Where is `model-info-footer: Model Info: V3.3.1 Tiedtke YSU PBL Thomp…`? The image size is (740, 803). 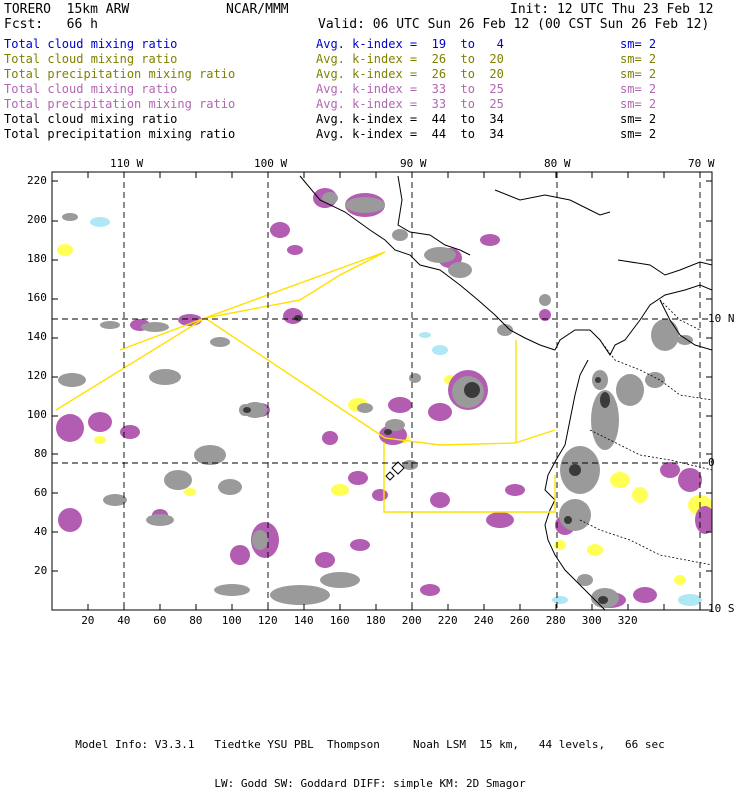 model-info-footer: Model Info: V3.3.1 Tiedtke YSU PBL Thomp… is located at coordinates (370, 757).